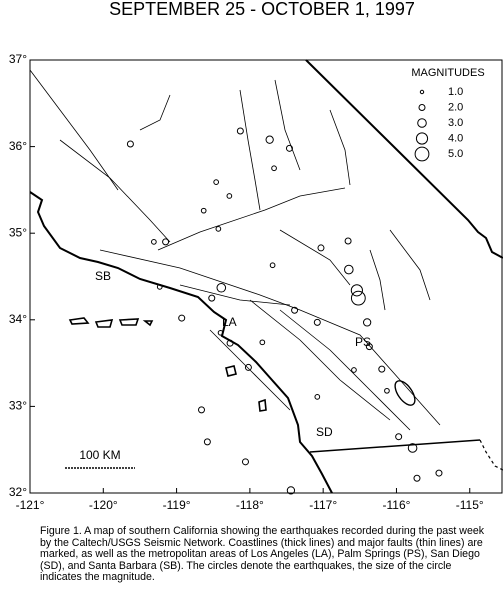 This screenshot has height=603, width=503. What do you see at coordinates (250, 505) in the screenshot?
I see `x-tick-label: -118°` at bounding box center [250, 505].